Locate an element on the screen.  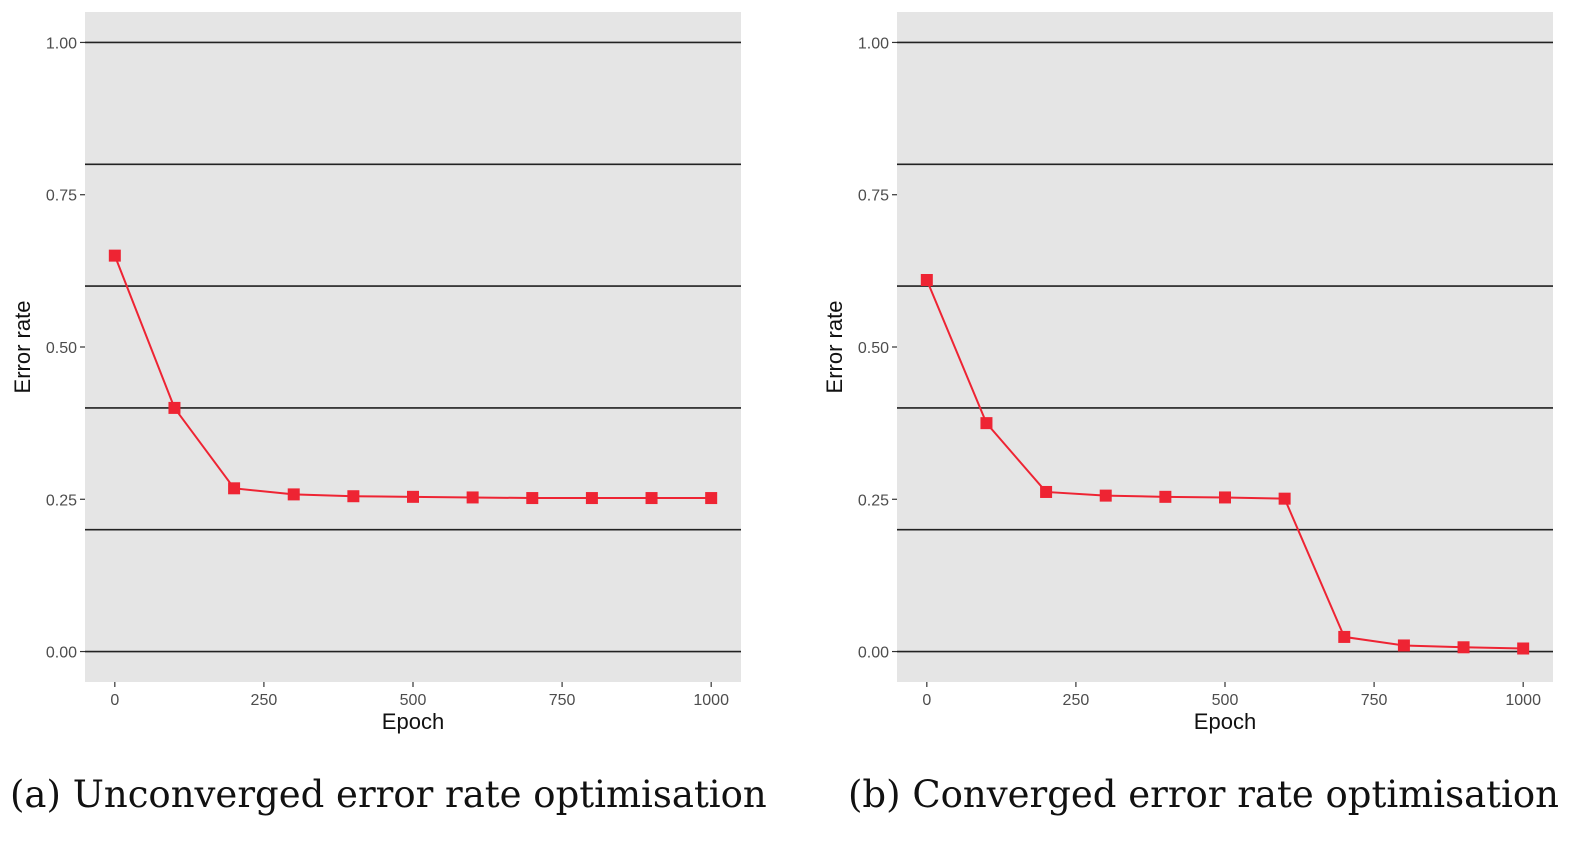
chart-a-x-axis-title: Epoch is located at coordinates (413, 721).